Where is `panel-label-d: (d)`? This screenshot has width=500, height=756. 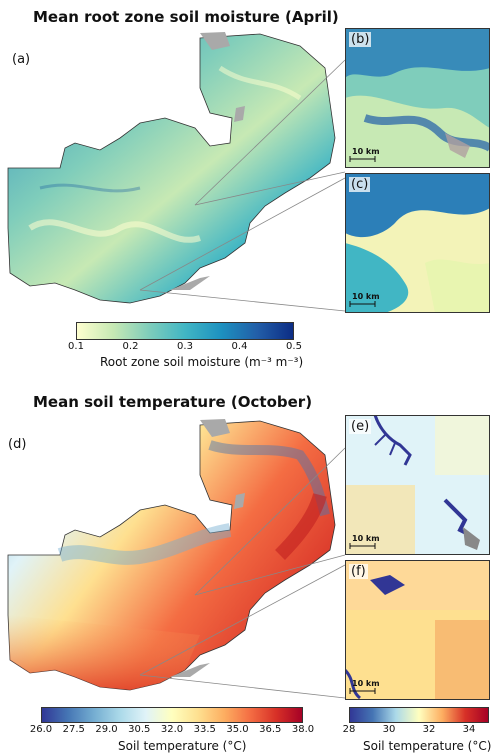
panel-label-d: (d) is located at coordinates (17, 444).